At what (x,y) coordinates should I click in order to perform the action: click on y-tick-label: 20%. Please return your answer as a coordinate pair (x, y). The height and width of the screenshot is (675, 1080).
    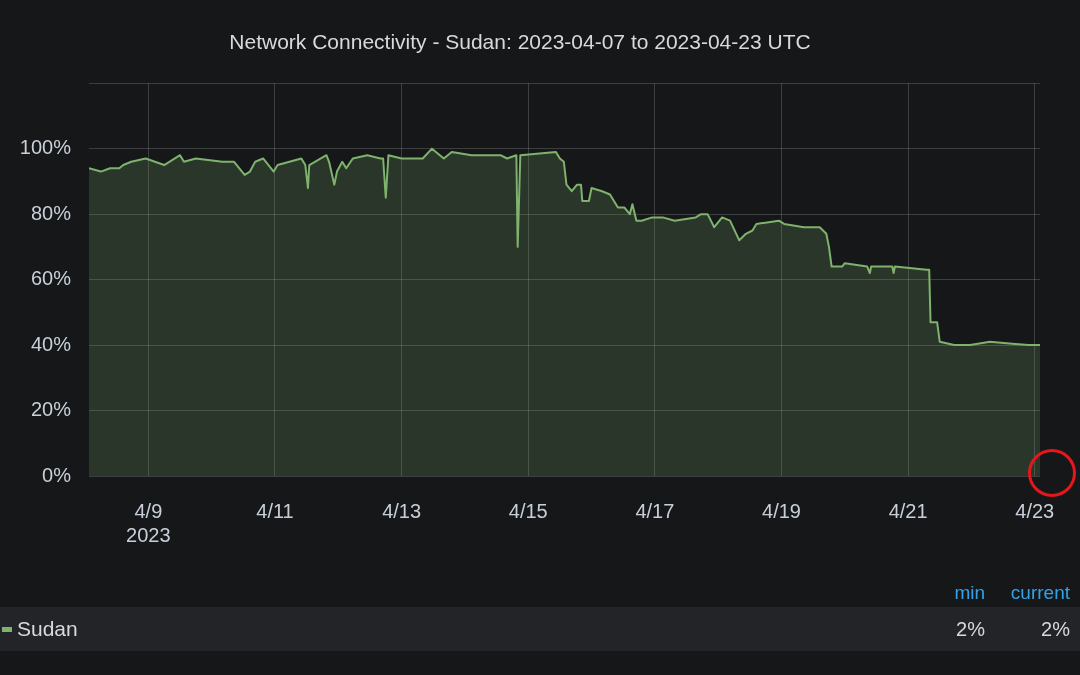
    Looking at the image, I should click on (51, 409).